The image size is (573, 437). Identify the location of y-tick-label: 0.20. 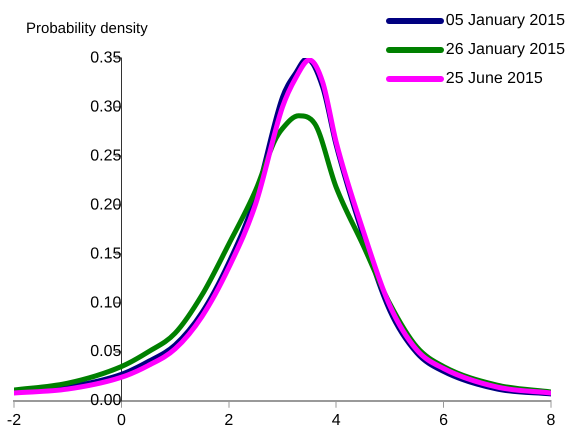
(106, 205).